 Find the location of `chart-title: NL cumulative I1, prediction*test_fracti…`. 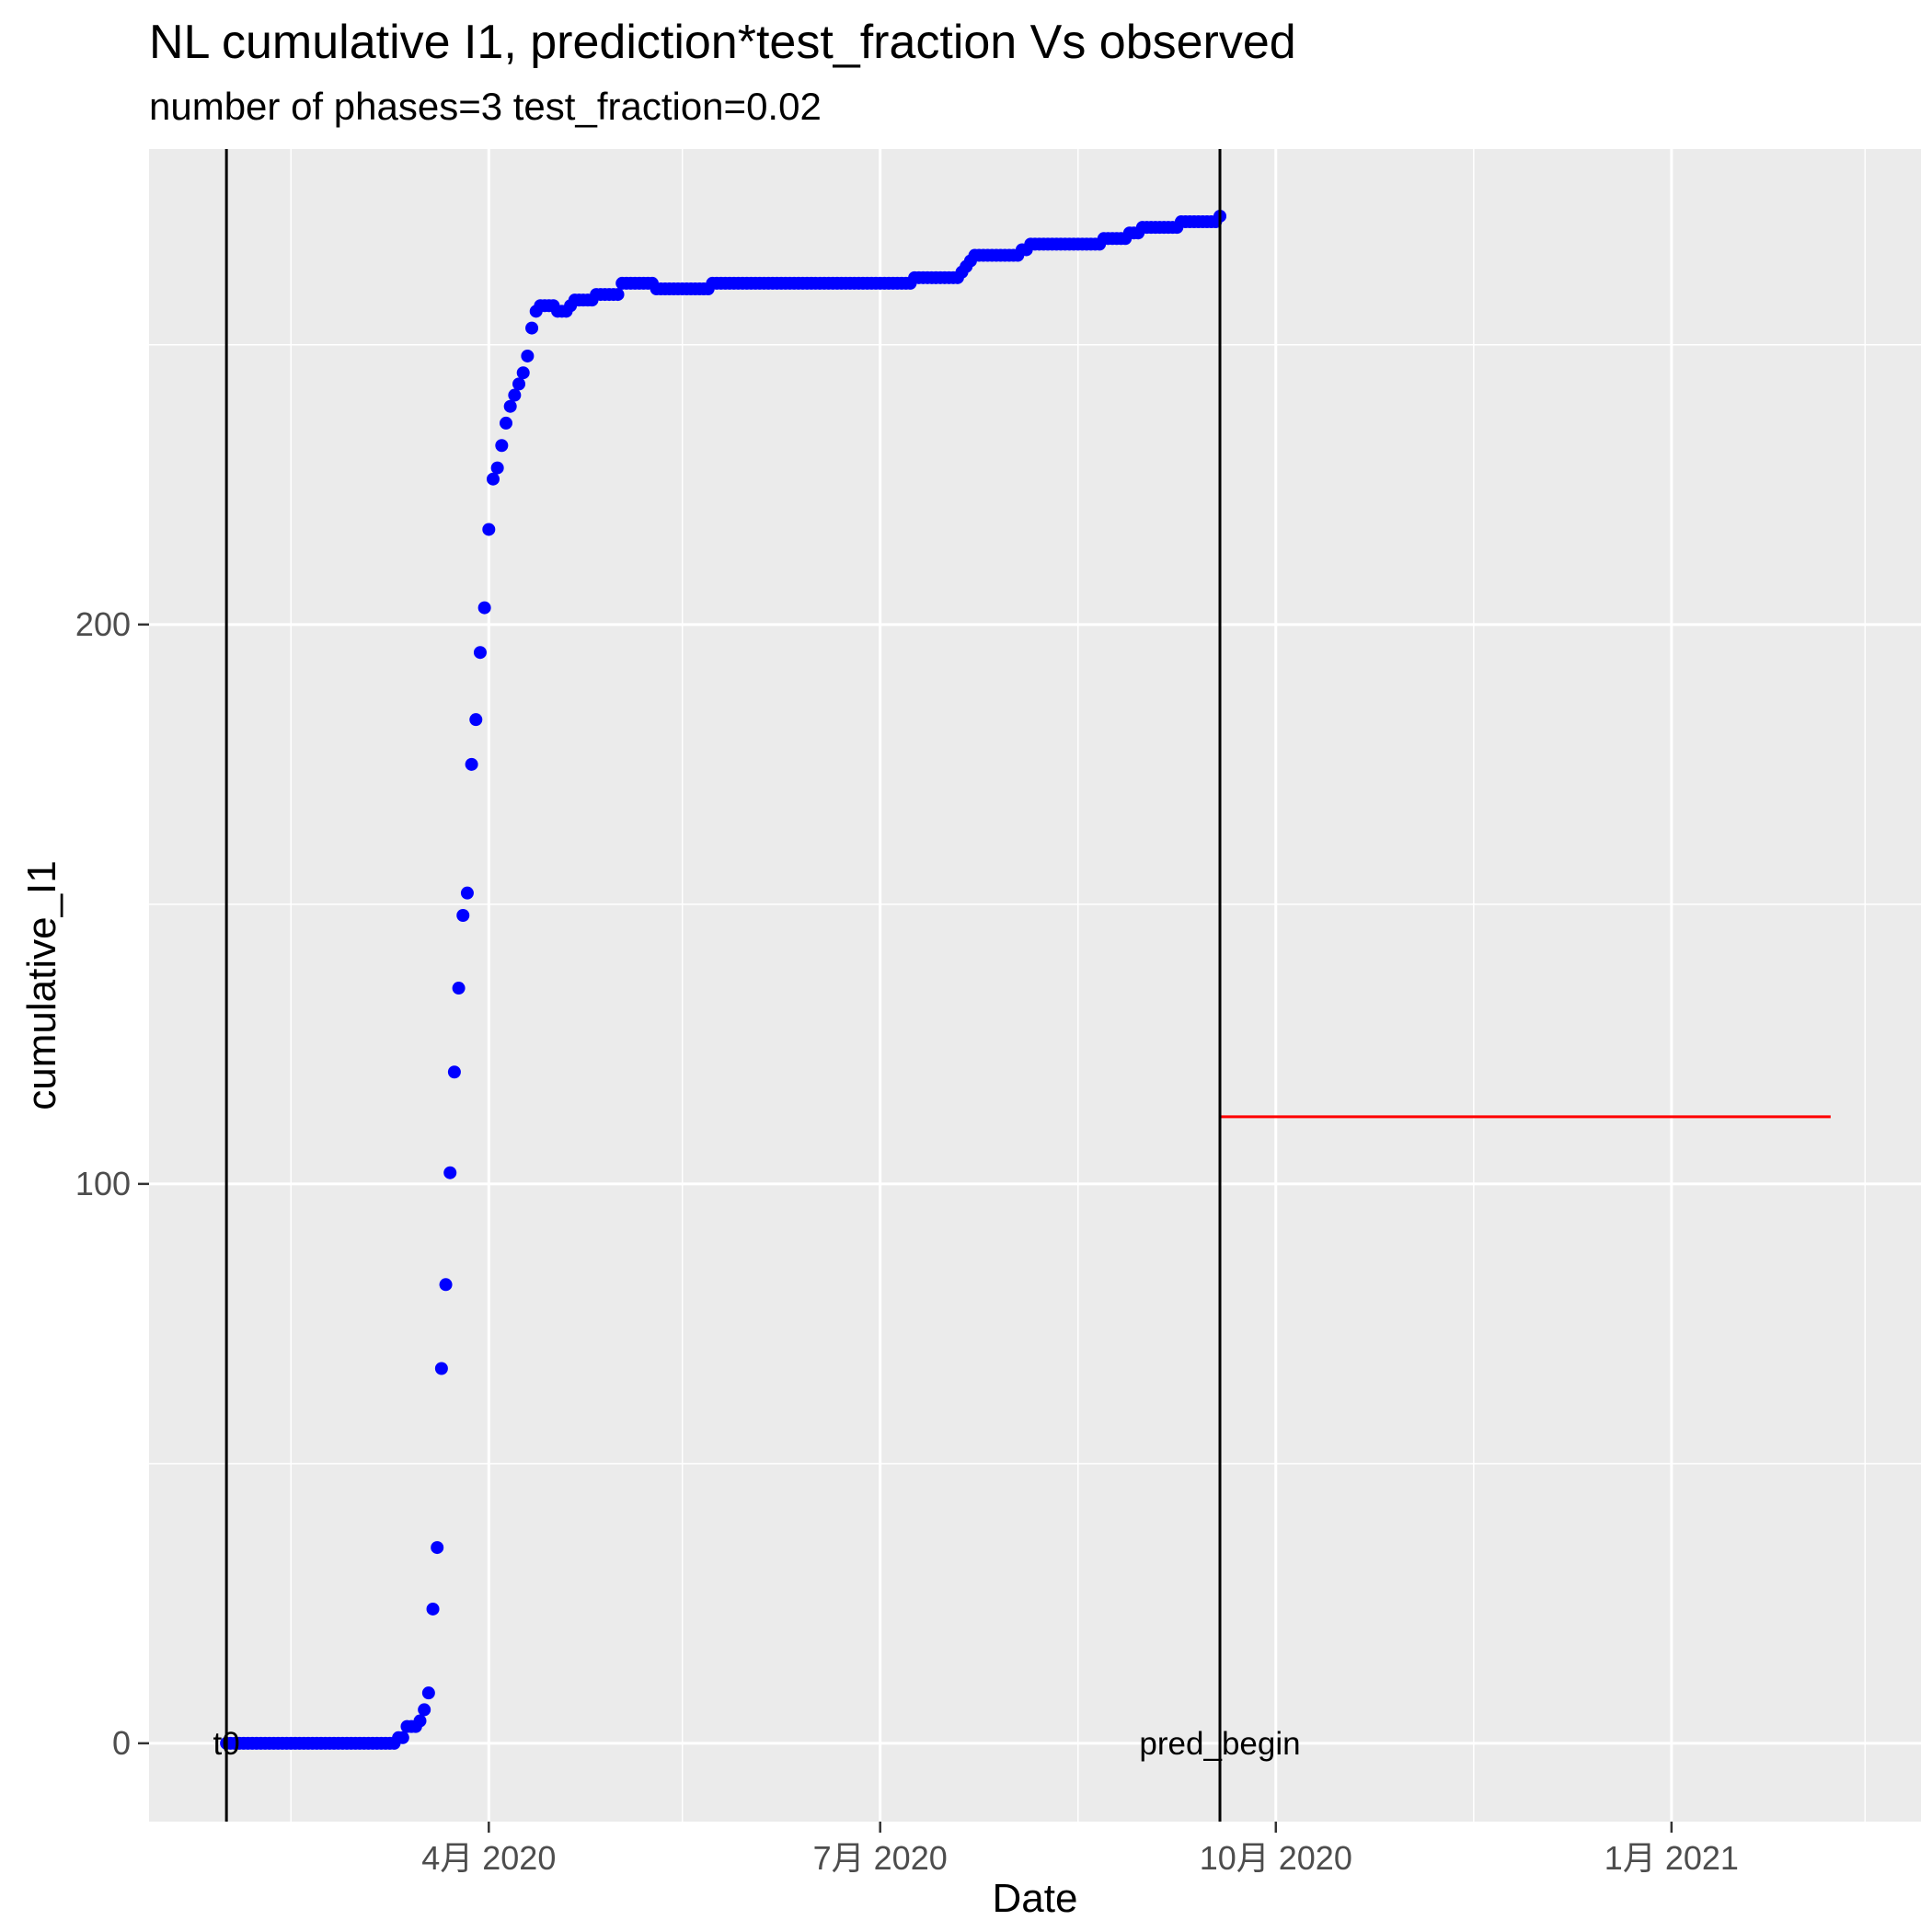

chart-title: NL cumulative I1, prediction*test_fracti… is located at coordinates (722, 42).